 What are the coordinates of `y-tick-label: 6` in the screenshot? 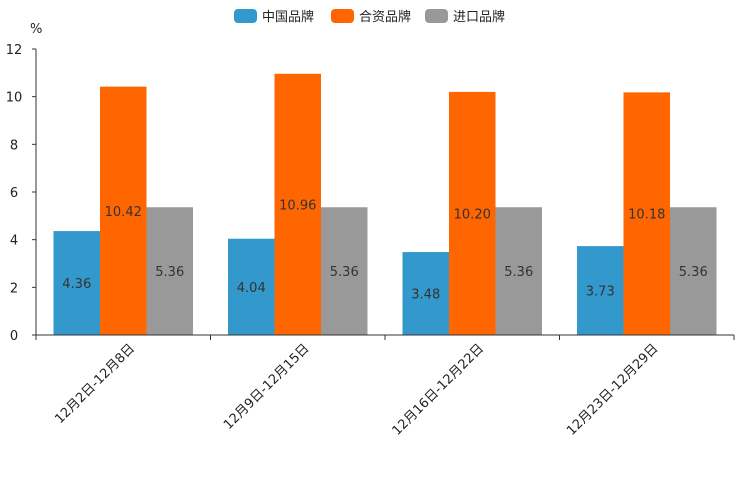 It's located at (14, 193).